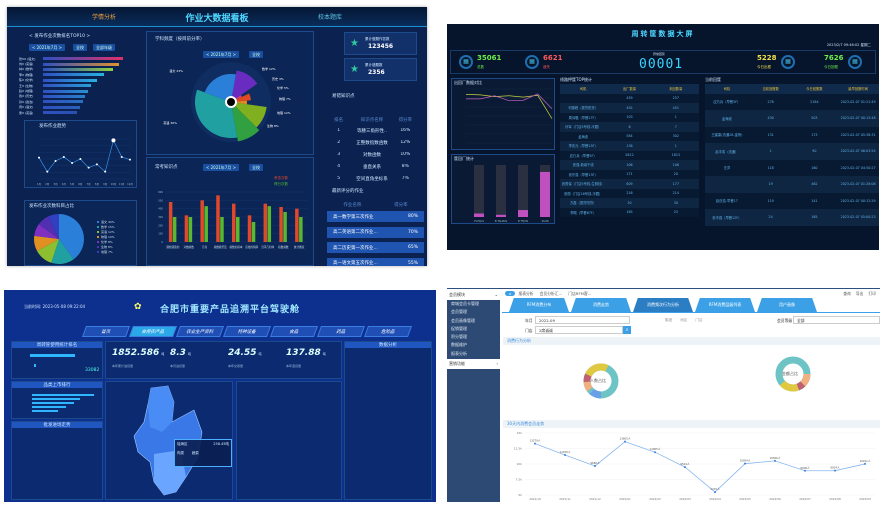 This screenshot has height=511, width=890. I want to click on sidebar-item-1: 会员管理, so click(473, 312).